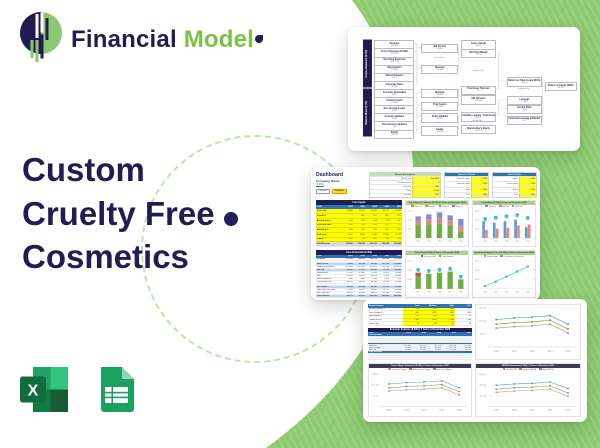 This screenshot has height=448, width=600. What do you see at coordinates (490, 256) in the screenshot?
I see `legend-item: Payback gap` at bounding box center [490, 256].